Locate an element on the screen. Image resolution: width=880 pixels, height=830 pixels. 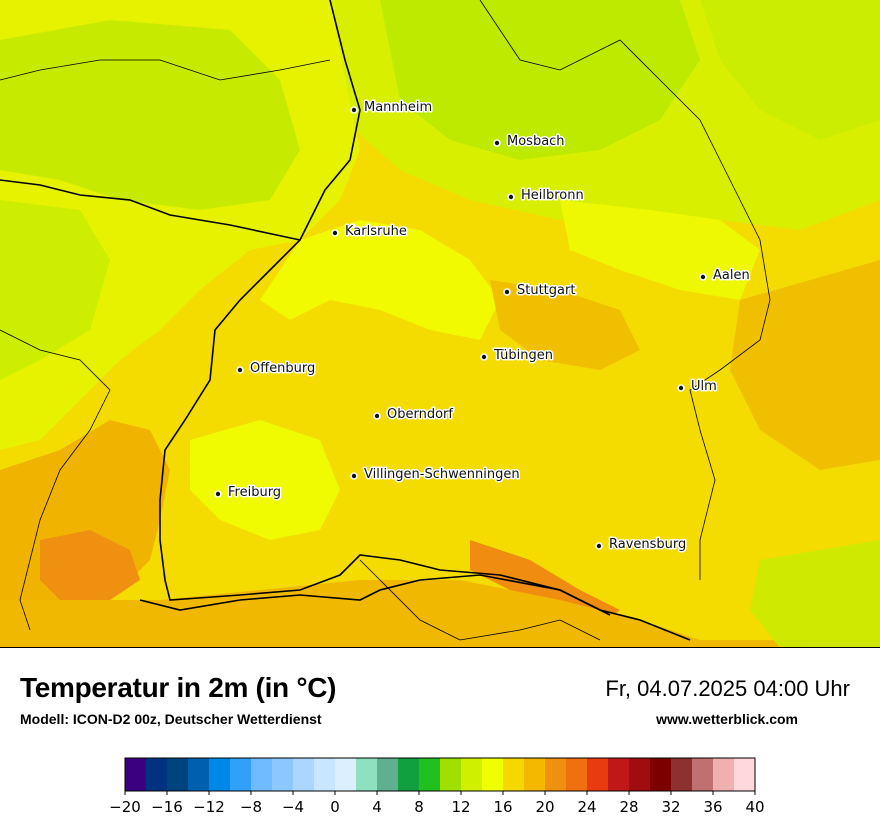
city-label: Oberndorf is located at coordinates (420, 414).